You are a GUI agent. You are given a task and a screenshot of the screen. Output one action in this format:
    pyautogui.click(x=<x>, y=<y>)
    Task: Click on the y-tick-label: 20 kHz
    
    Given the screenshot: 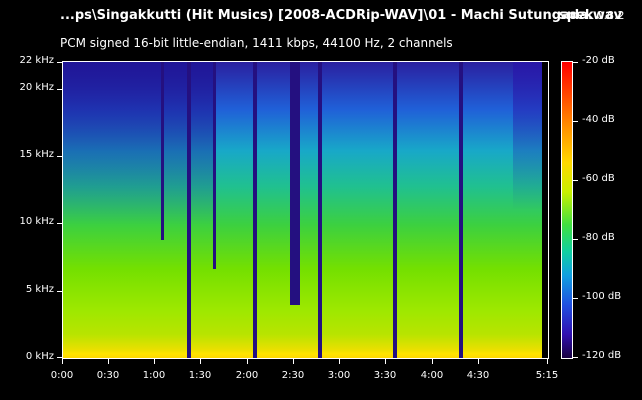 What is the action you would take?
    pyautogui.click(x=36, y=87)
    